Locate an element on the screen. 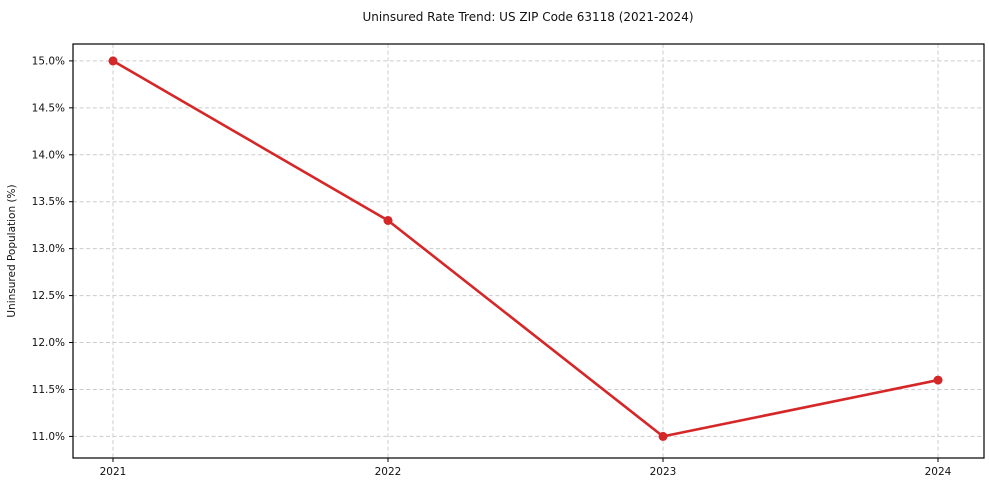 The height and width of the screenshot is (494, 989). y-tick-label: 11.0% is located at coordinates (48, 437).